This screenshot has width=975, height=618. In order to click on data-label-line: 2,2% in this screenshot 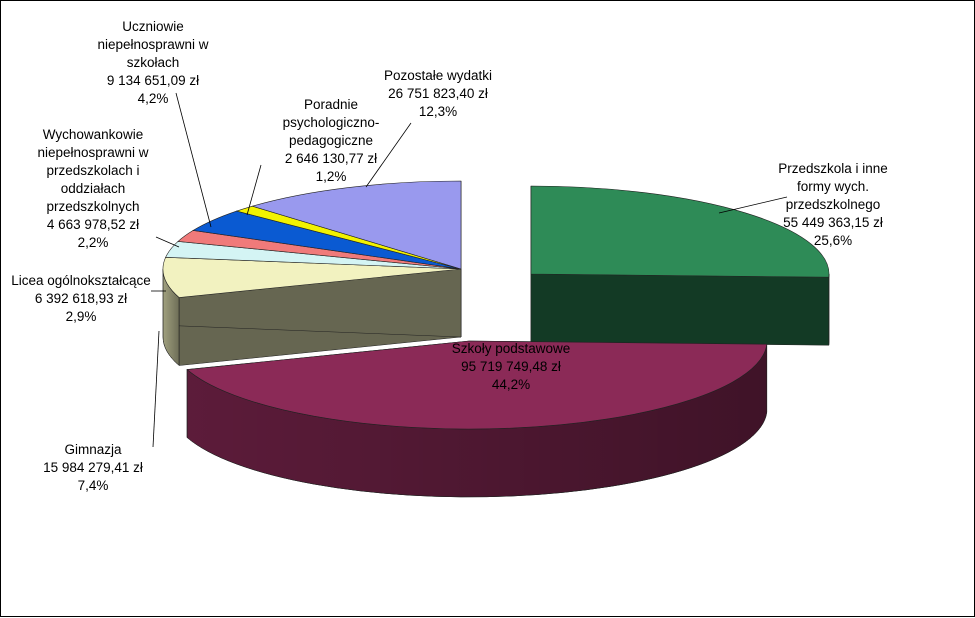, I will do `click(93, 242)`.